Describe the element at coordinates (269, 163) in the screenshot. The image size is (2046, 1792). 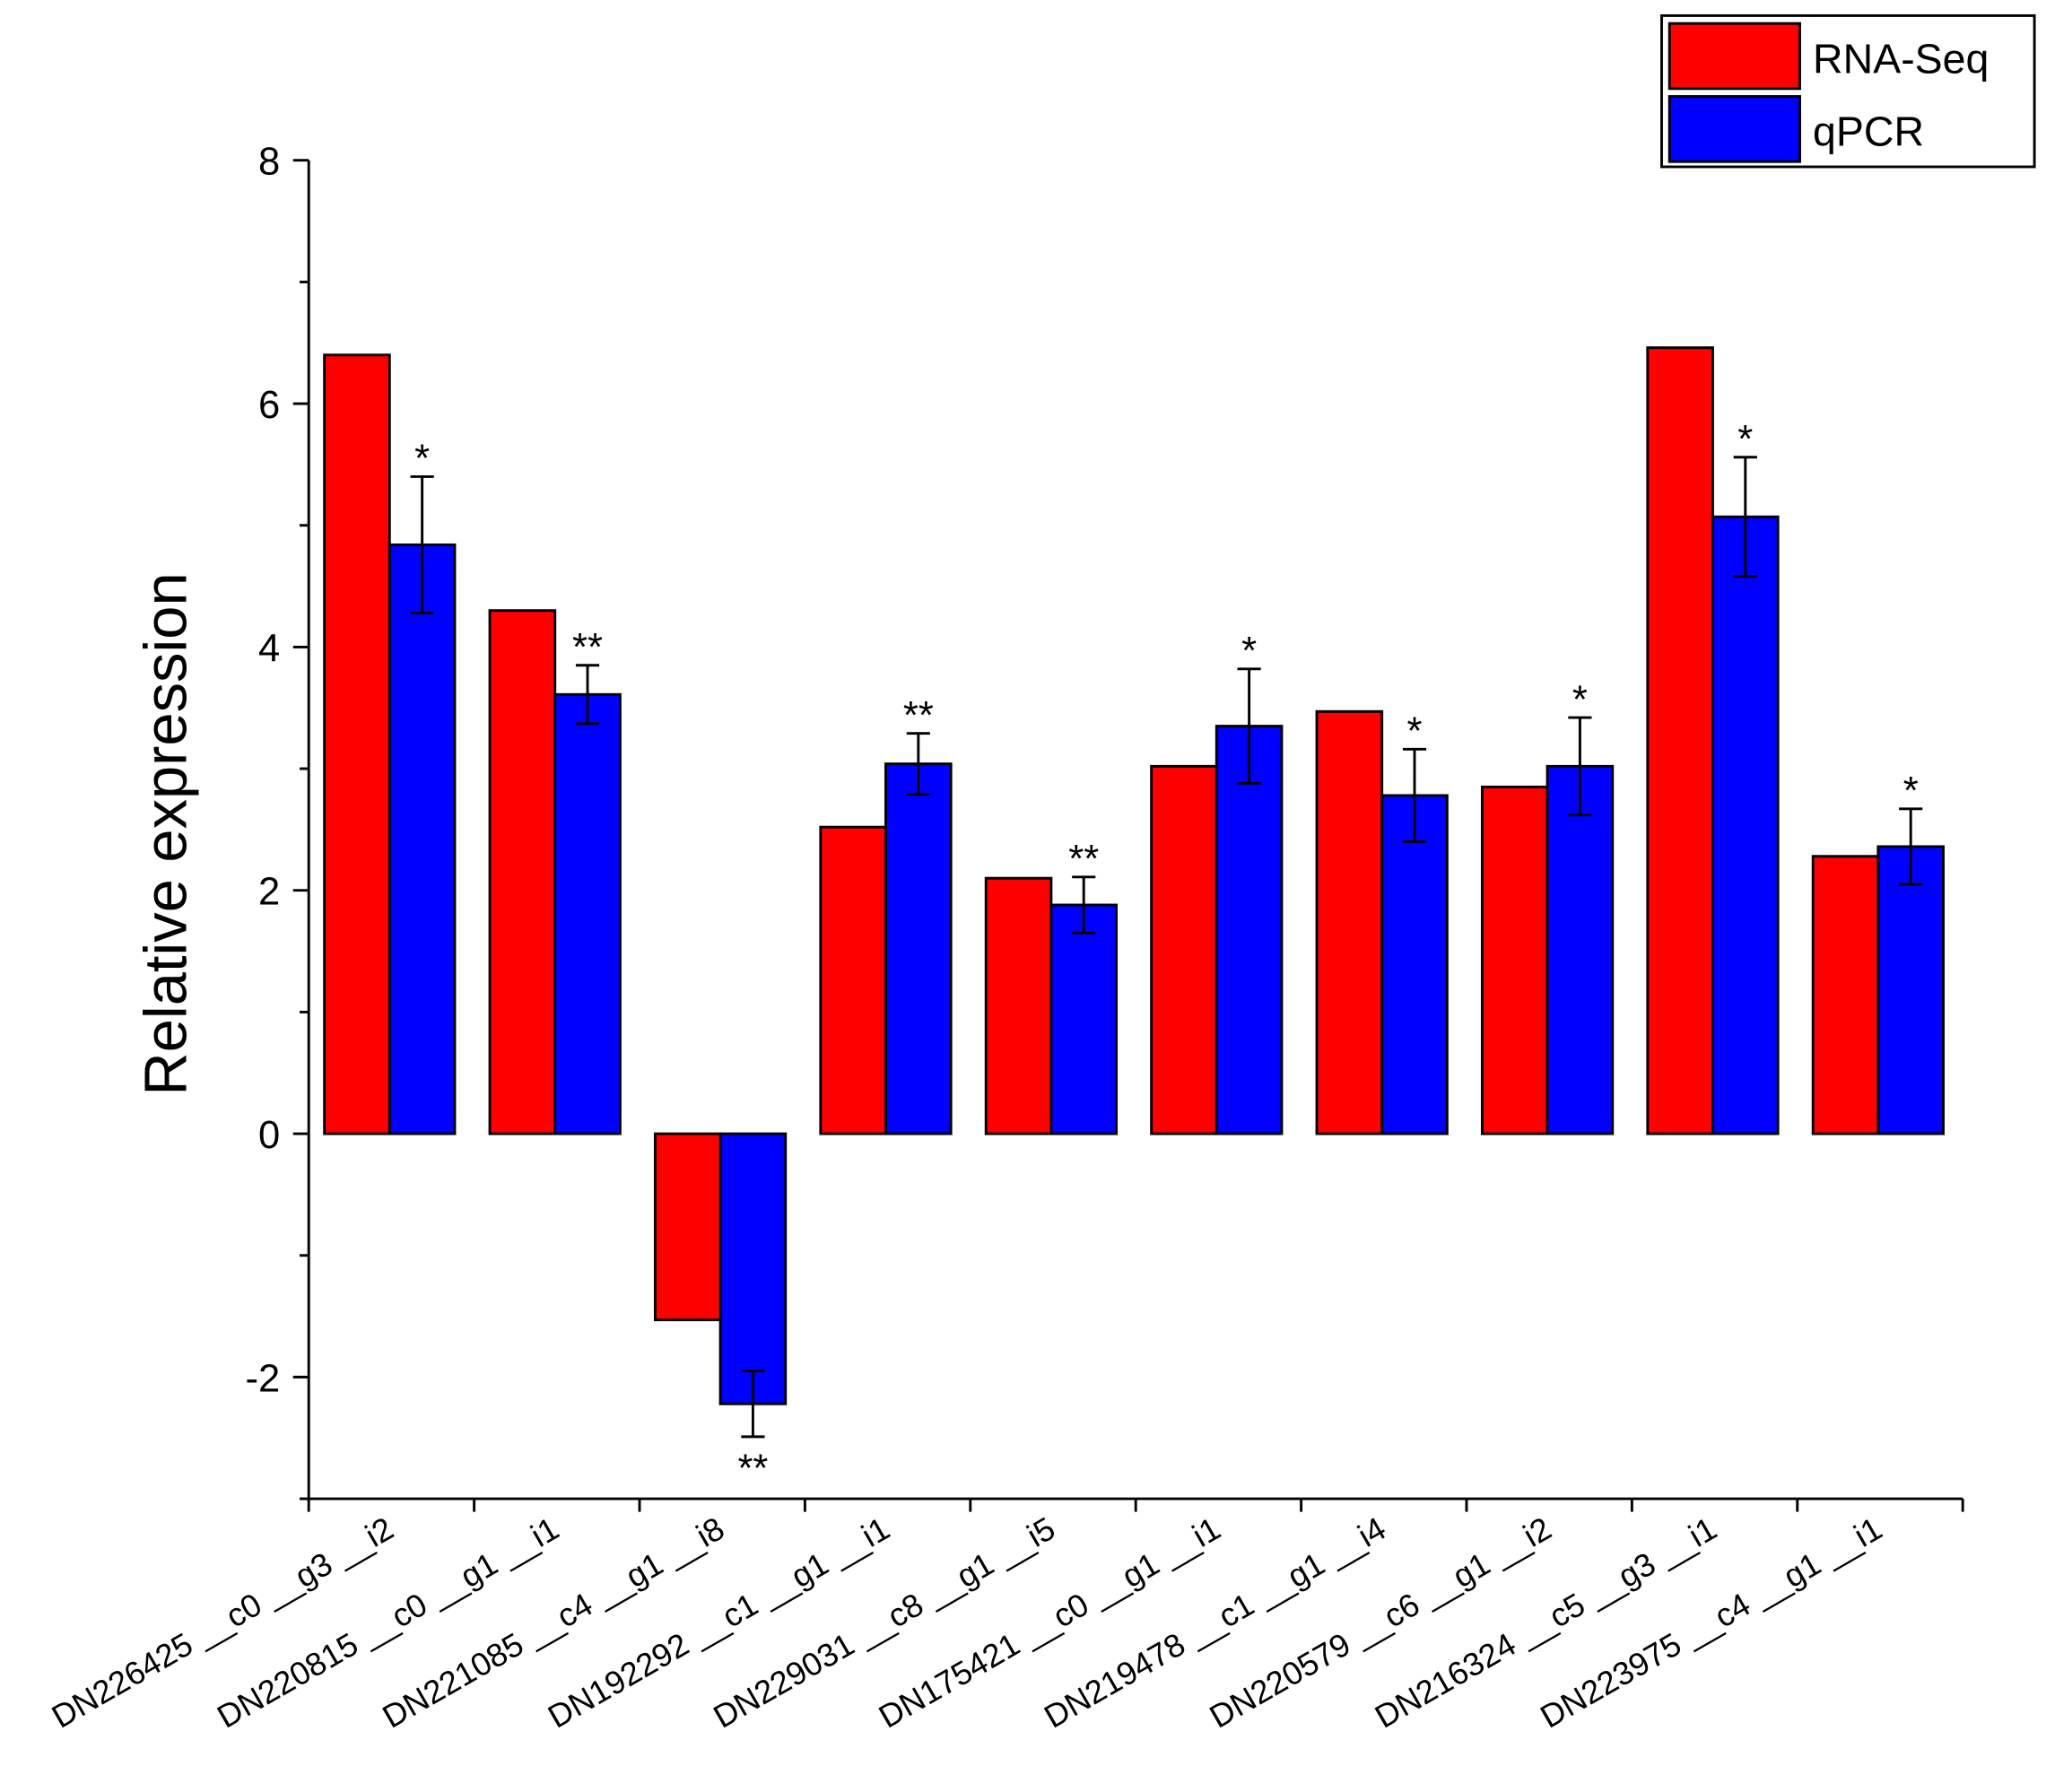
I see `y-tick-label: 8` at that location.